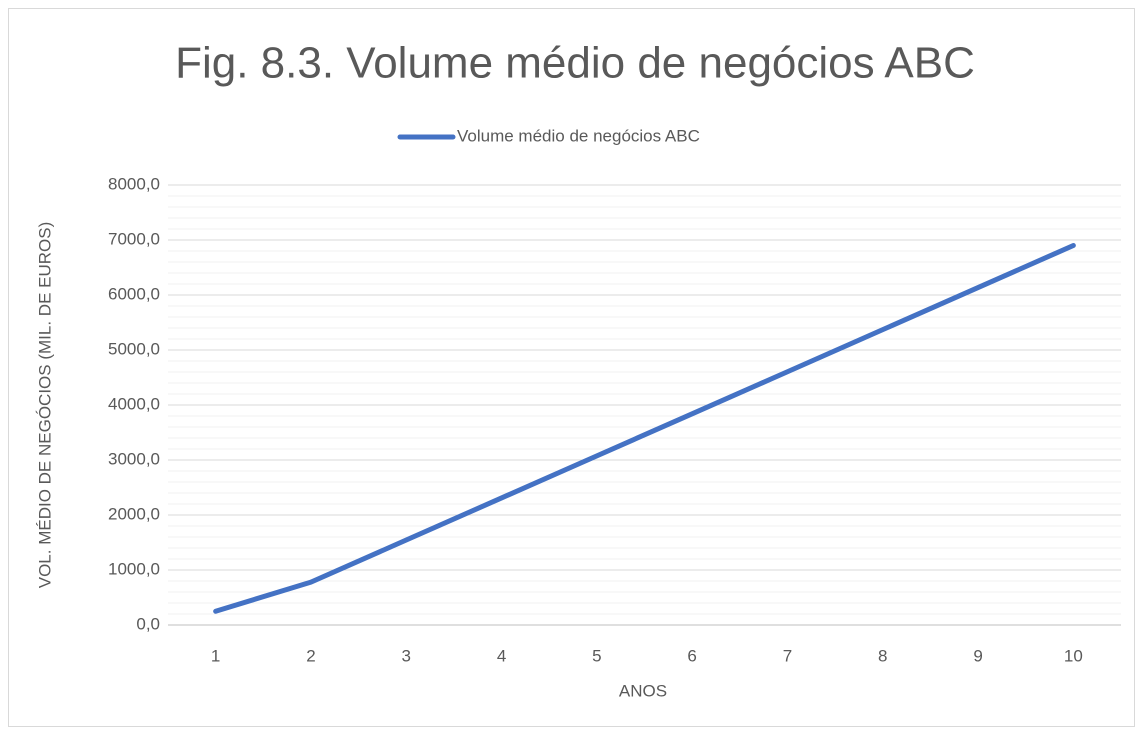 This screenshot has height=735, width=1143. Describe the element at coordinates (310, 655) in the screenshot. I see `x-tick-label: 2` at that location.